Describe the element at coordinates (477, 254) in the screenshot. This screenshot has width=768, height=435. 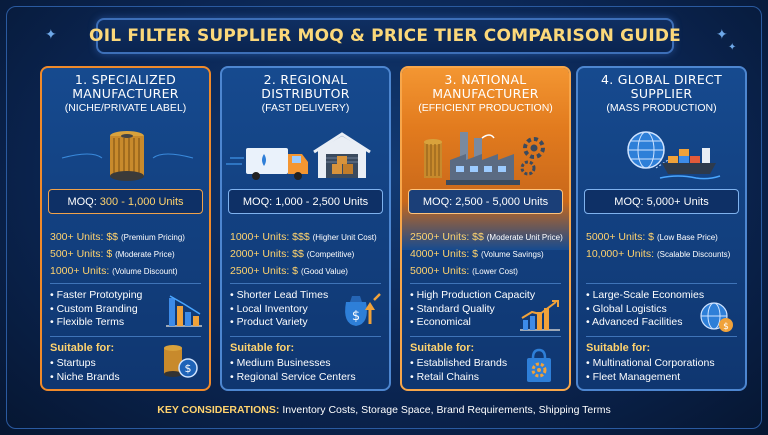
I see `price-tier: 4000+ Units: $ (Volume Savings)` at that location.